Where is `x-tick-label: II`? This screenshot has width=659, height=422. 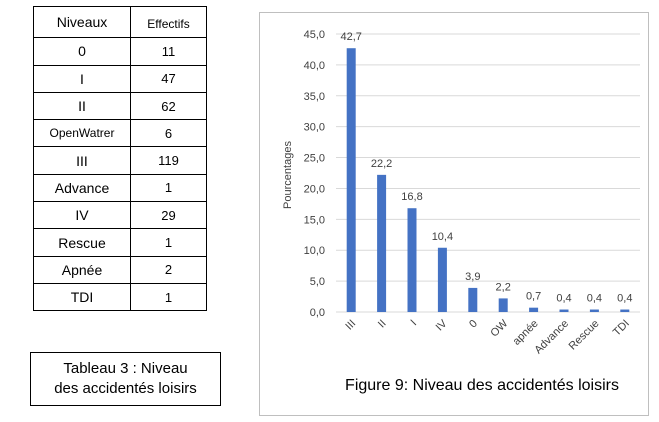 x-tick-label: II is located at coordinates (382, 324).